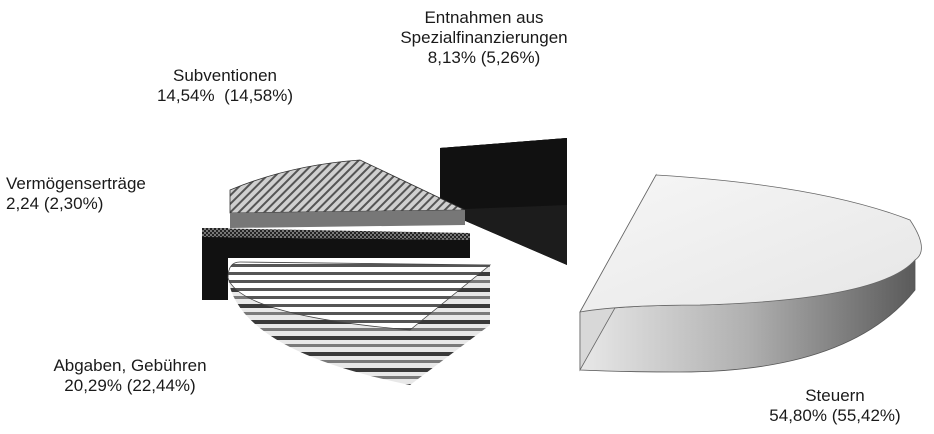 The height and width of the screenshot is (434, 934). I want to click on label-vermoegensertraege: Vermögenserträge 2,24 (2,30%), so click(106, 194).